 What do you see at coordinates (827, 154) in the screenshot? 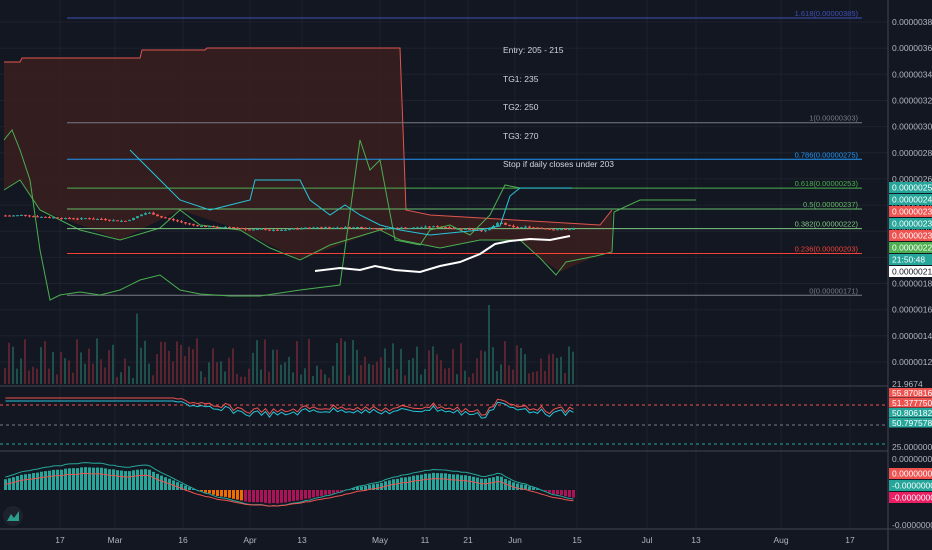
I see `fib-label: 0.786(0.00000275)` at bounding box center [827, 154].